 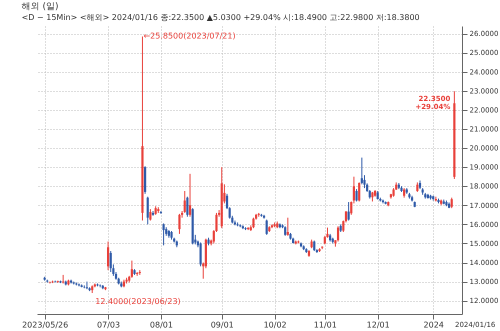 I want to click on x-tick-label: 2023/05/26, so click(x=45, y=325).